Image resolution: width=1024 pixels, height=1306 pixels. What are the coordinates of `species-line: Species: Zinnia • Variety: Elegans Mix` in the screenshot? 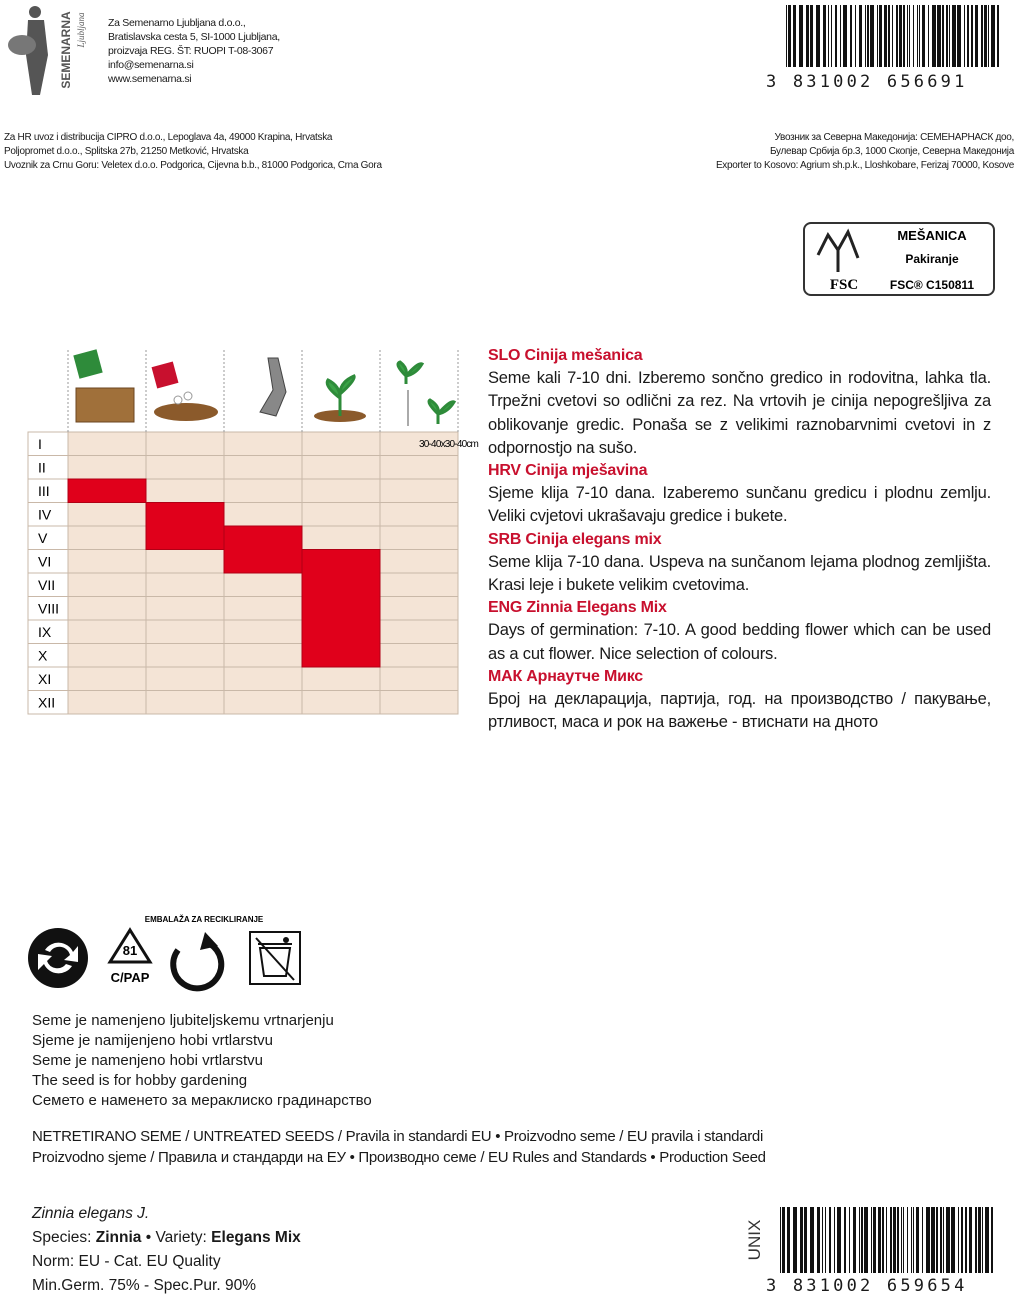 It's located at (166, 1238).